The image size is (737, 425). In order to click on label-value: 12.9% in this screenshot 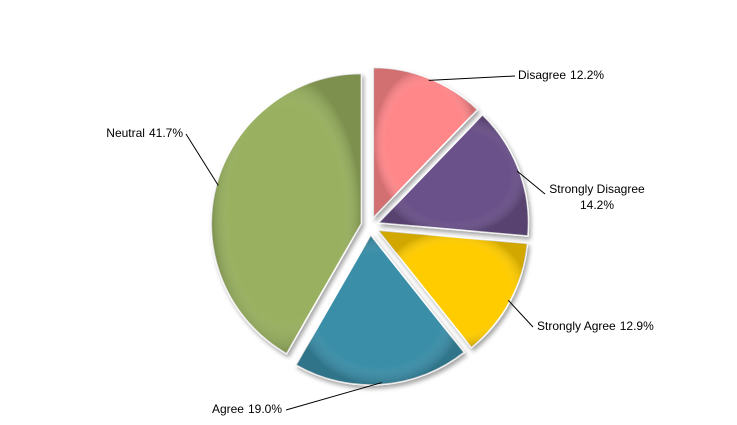, I will do `click(637, 326)`.